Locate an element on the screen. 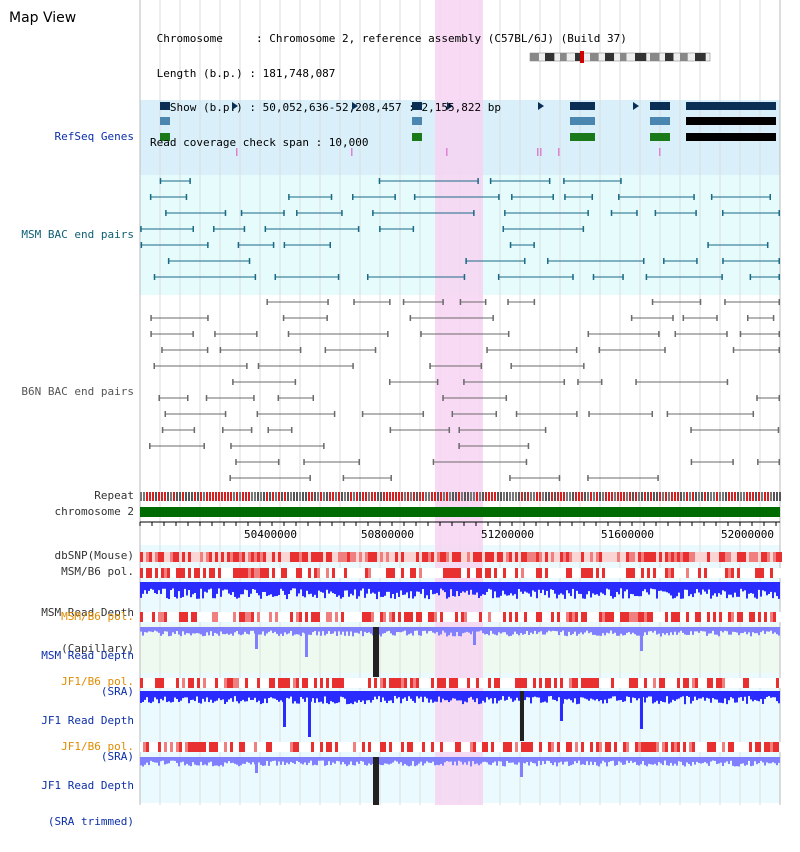  track-label-b6n-bac: B6N BAC end pairs is located at coordinates (77, 391).